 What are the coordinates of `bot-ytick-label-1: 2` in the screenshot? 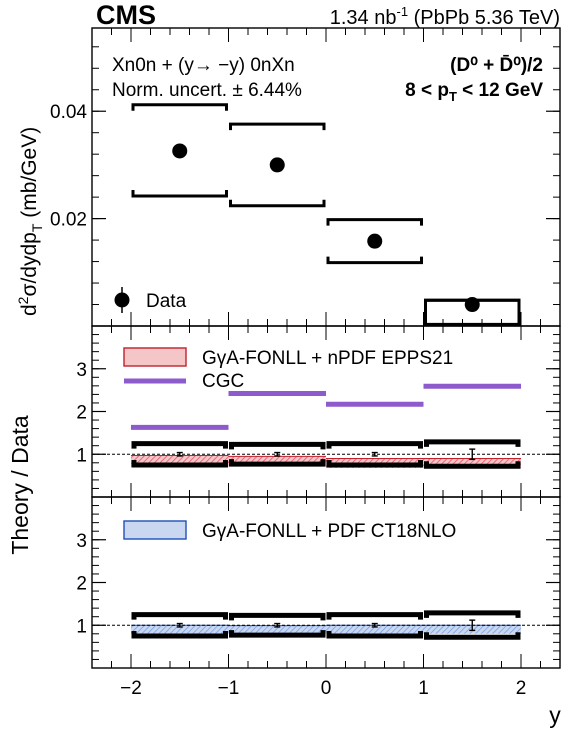 It's located at (81, 584).